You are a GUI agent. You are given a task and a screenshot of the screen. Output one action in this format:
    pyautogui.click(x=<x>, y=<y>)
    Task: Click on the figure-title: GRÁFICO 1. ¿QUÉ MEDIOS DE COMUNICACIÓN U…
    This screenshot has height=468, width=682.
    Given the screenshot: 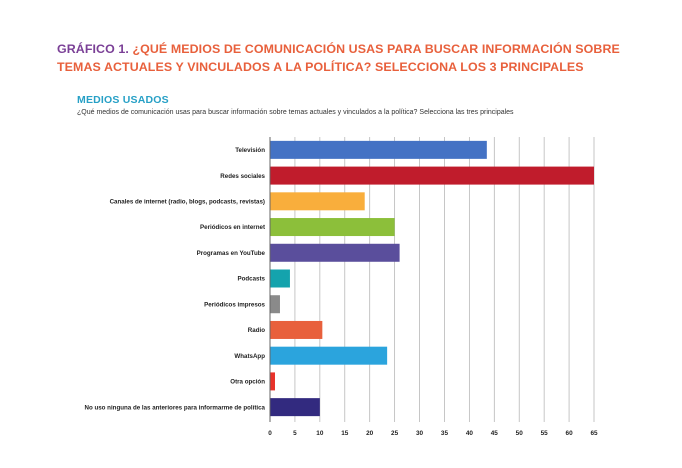 What is the action you would take?
    pyautogui.click(x=357, y=58)
    